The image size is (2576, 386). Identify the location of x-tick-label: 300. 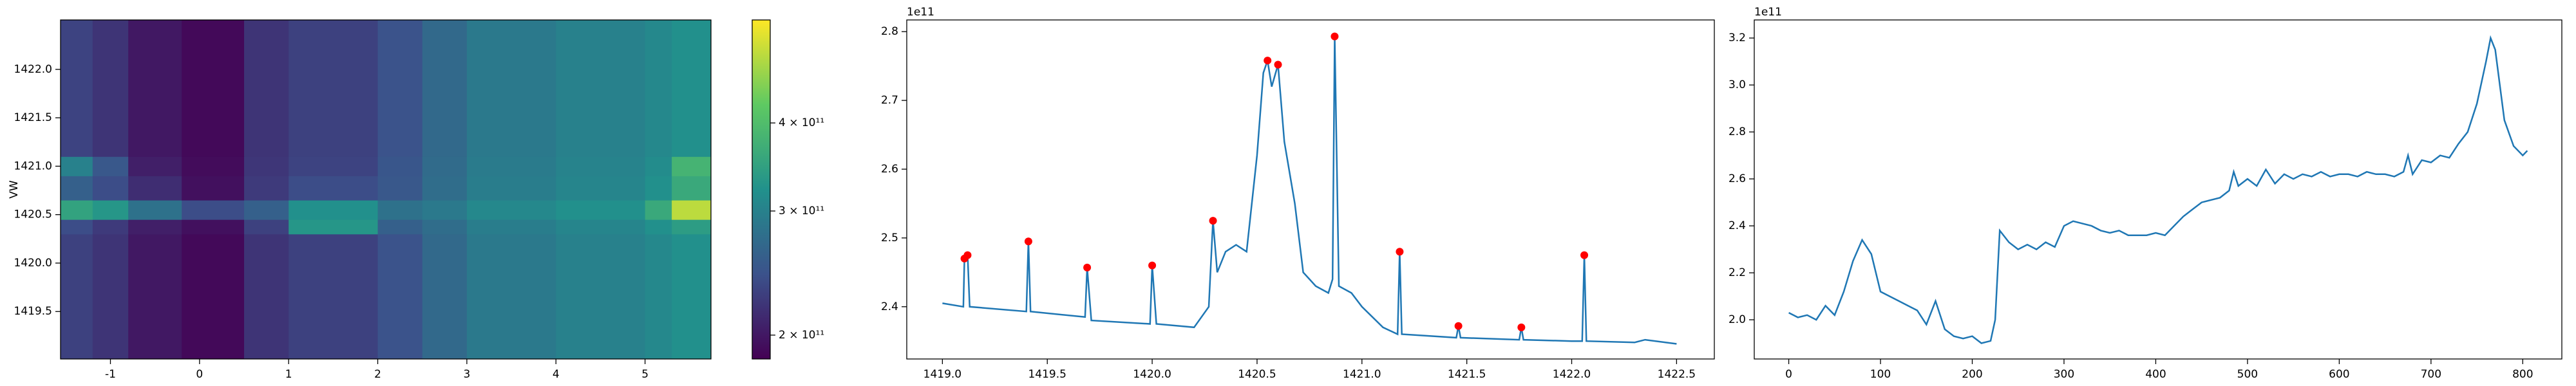
(2064, 374).